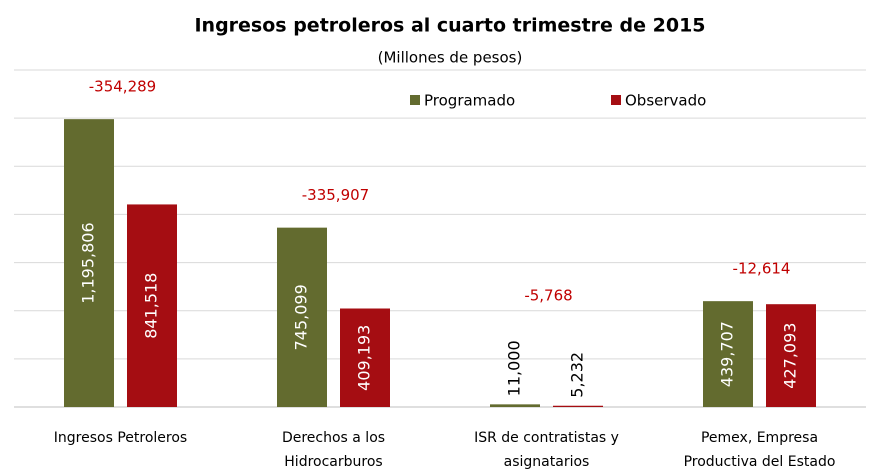 The width and height of the screenshot is (880, 474). Describe the element at coordinates (333, 462) in the screenshot. I see `x-tick-label: Hidrocarburos` at that location.